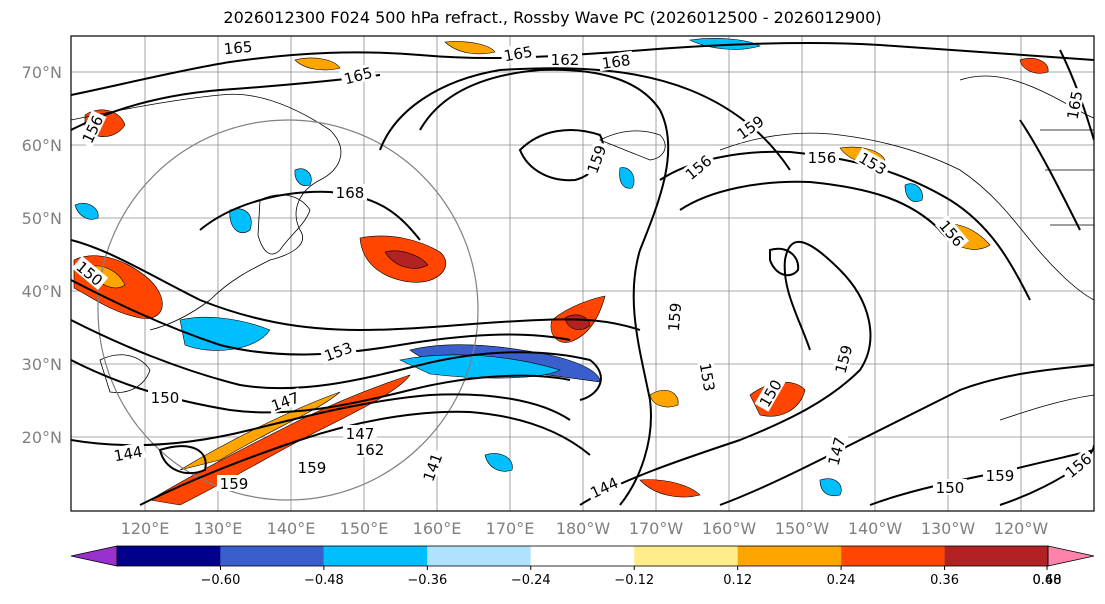 This screenshot has height=604, width=1105. Describe the element at coordinates (291, 528) in the screenshot. I see `longitude-label: 140°E` at that location.